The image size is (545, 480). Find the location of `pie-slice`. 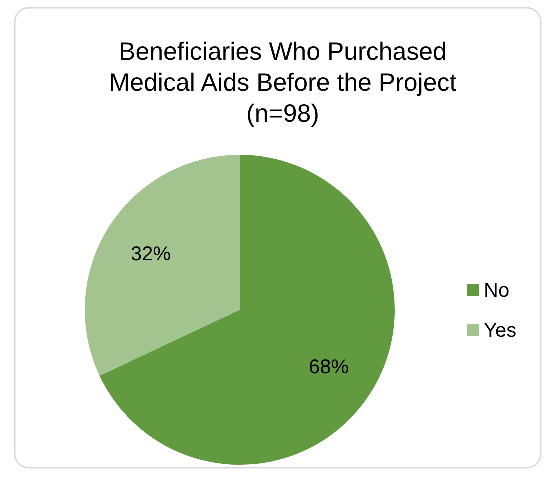

pie-slice is located at coordinates (162, 265).